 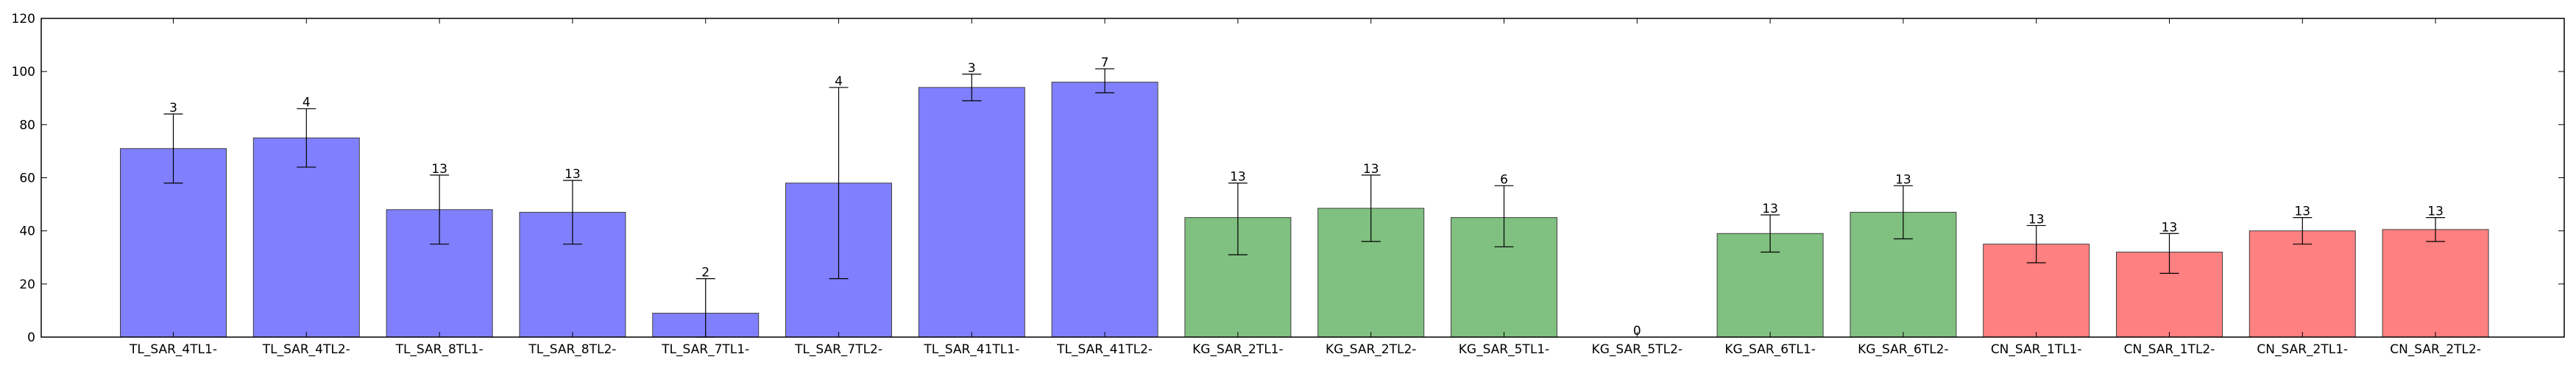 I want to click on y-tick-label-20: 20, so click(x=27, y=284).